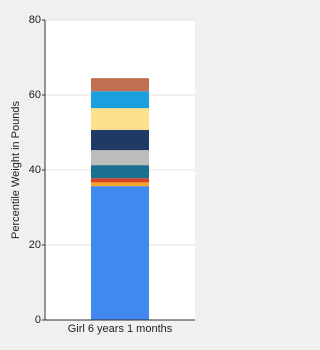 The width and height of the screenshot is (320, 350). Describe the element at coordinates (16, 170) in the screenshot. I see `y-axis-label: Percentile Weight in Pounds` at that location.